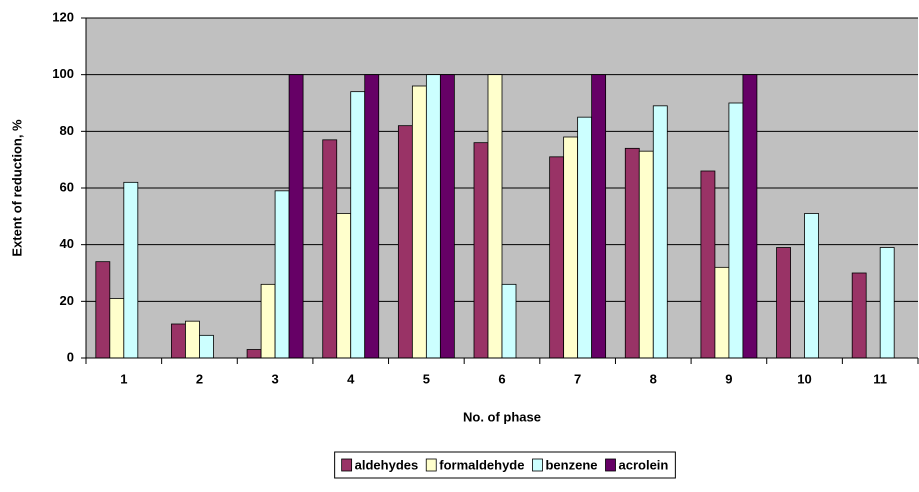 The height and width of the screenshot is (492, 919). I want to click on y-tick-label: 120, so click(63, 16).